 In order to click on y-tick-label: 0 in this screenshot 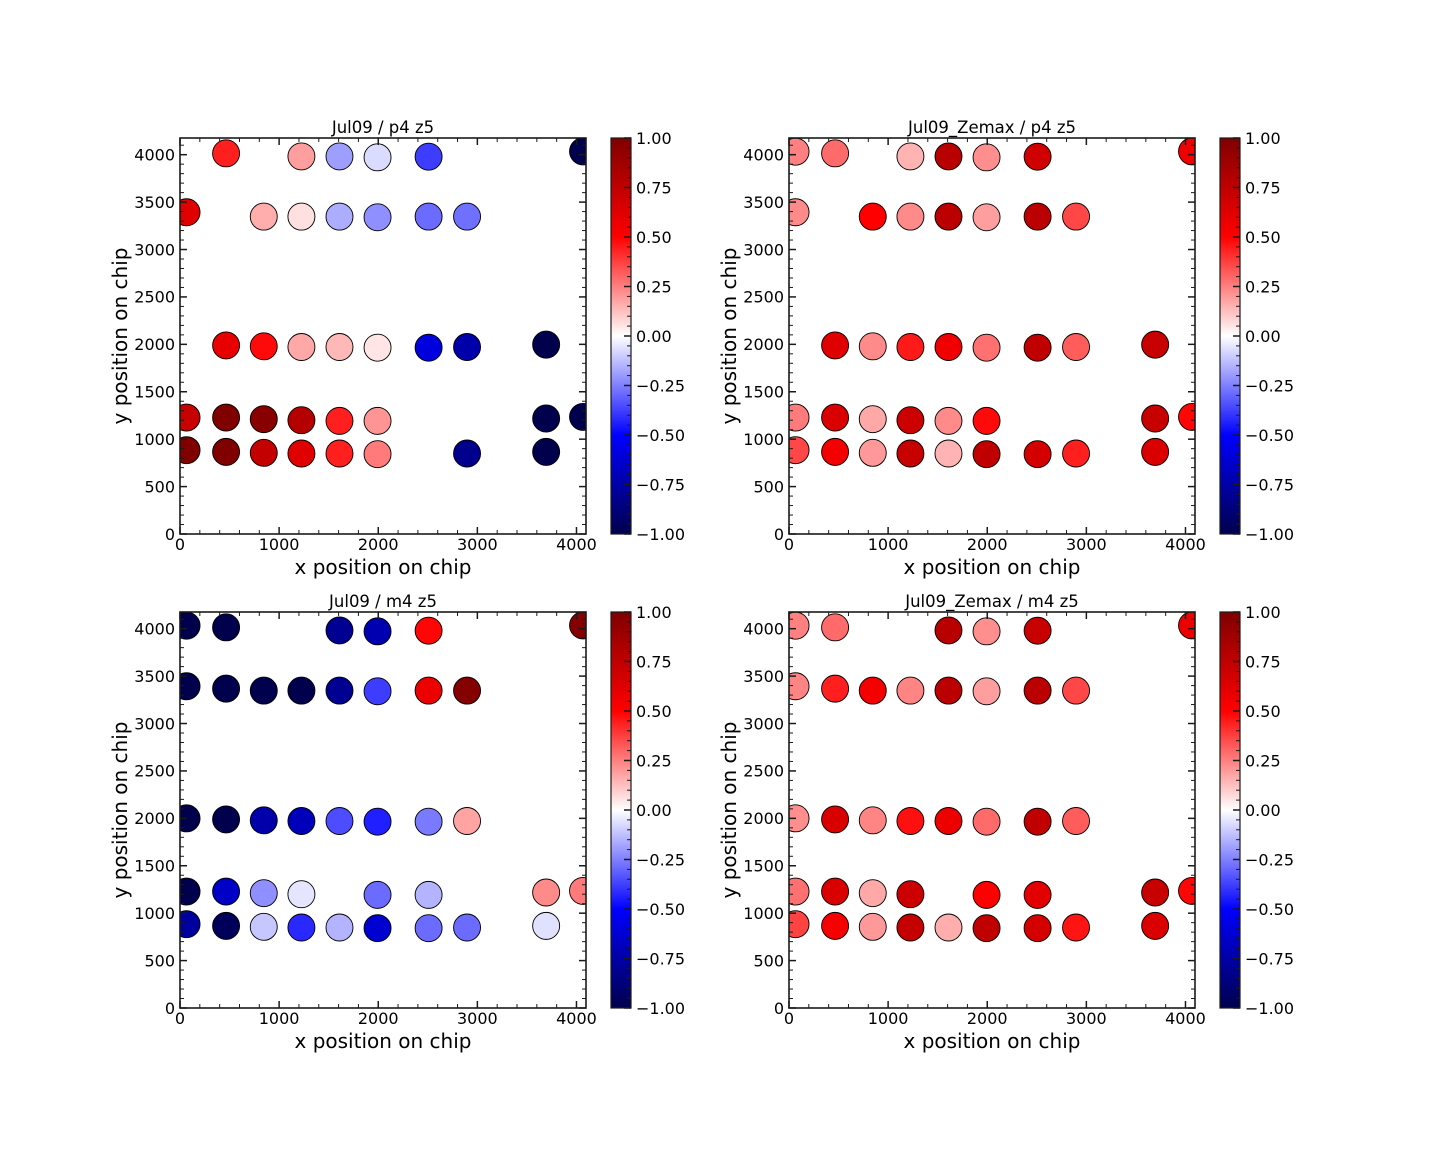, I will do `click(170, 1008)`.